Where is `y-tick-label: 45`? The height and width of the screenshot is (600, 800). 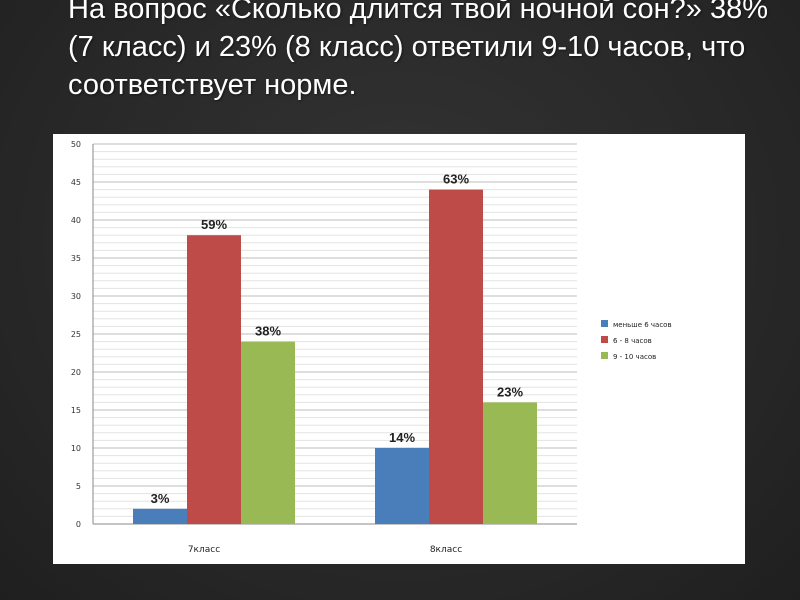
y-tick-label: 45 is located at coordinates (76, 182).